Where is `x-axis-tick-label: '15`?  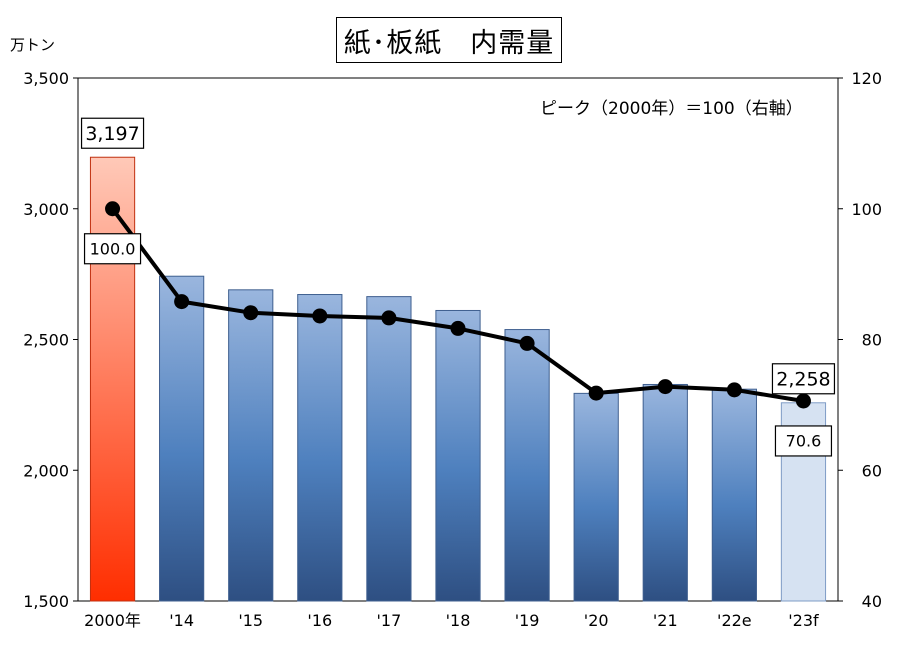
x-axis-tick-label: '15 is located at coordinates (250, 620).